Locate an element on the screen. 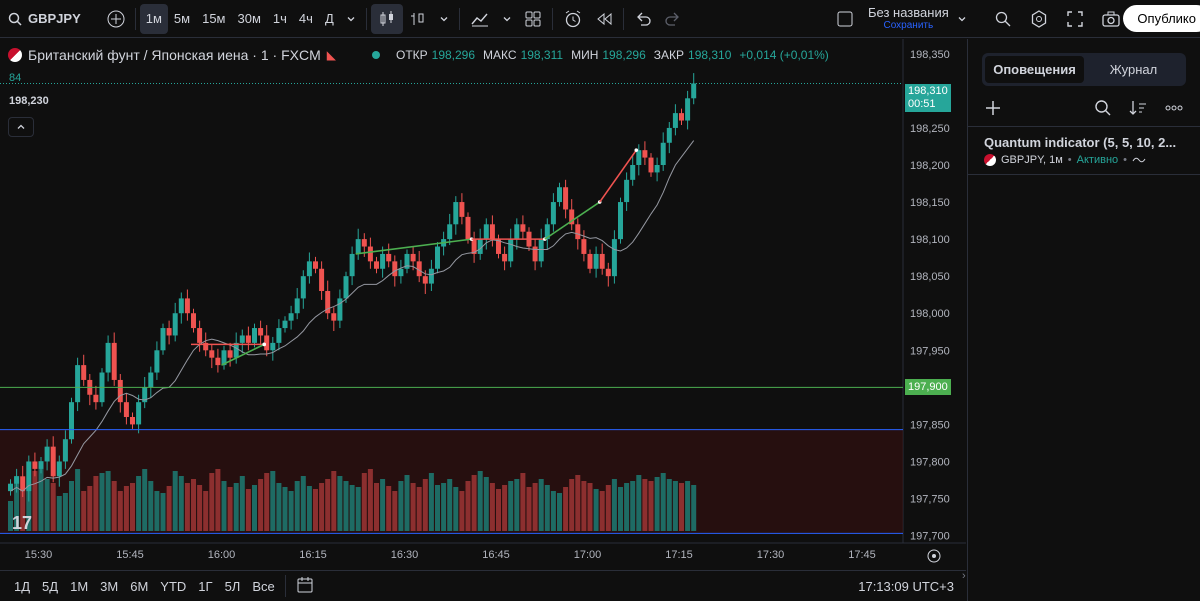 The image size is (1200, 601). indicator-value: 84 is located at coordinates (15, 78).